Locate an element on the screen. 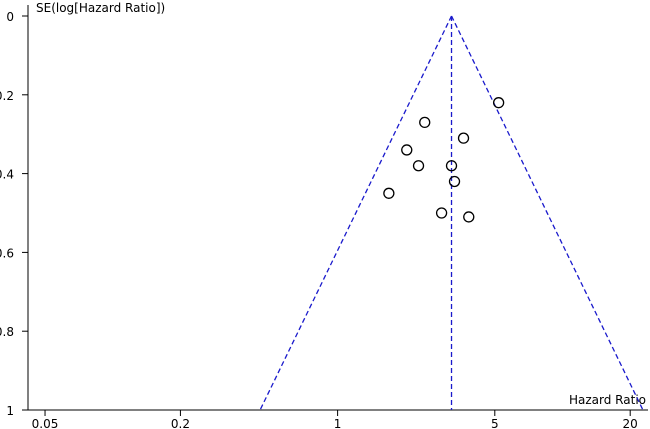 The height and width of the screenshot is (429, 650). x-tick-label: 1 is located at coordinates (338, 423).